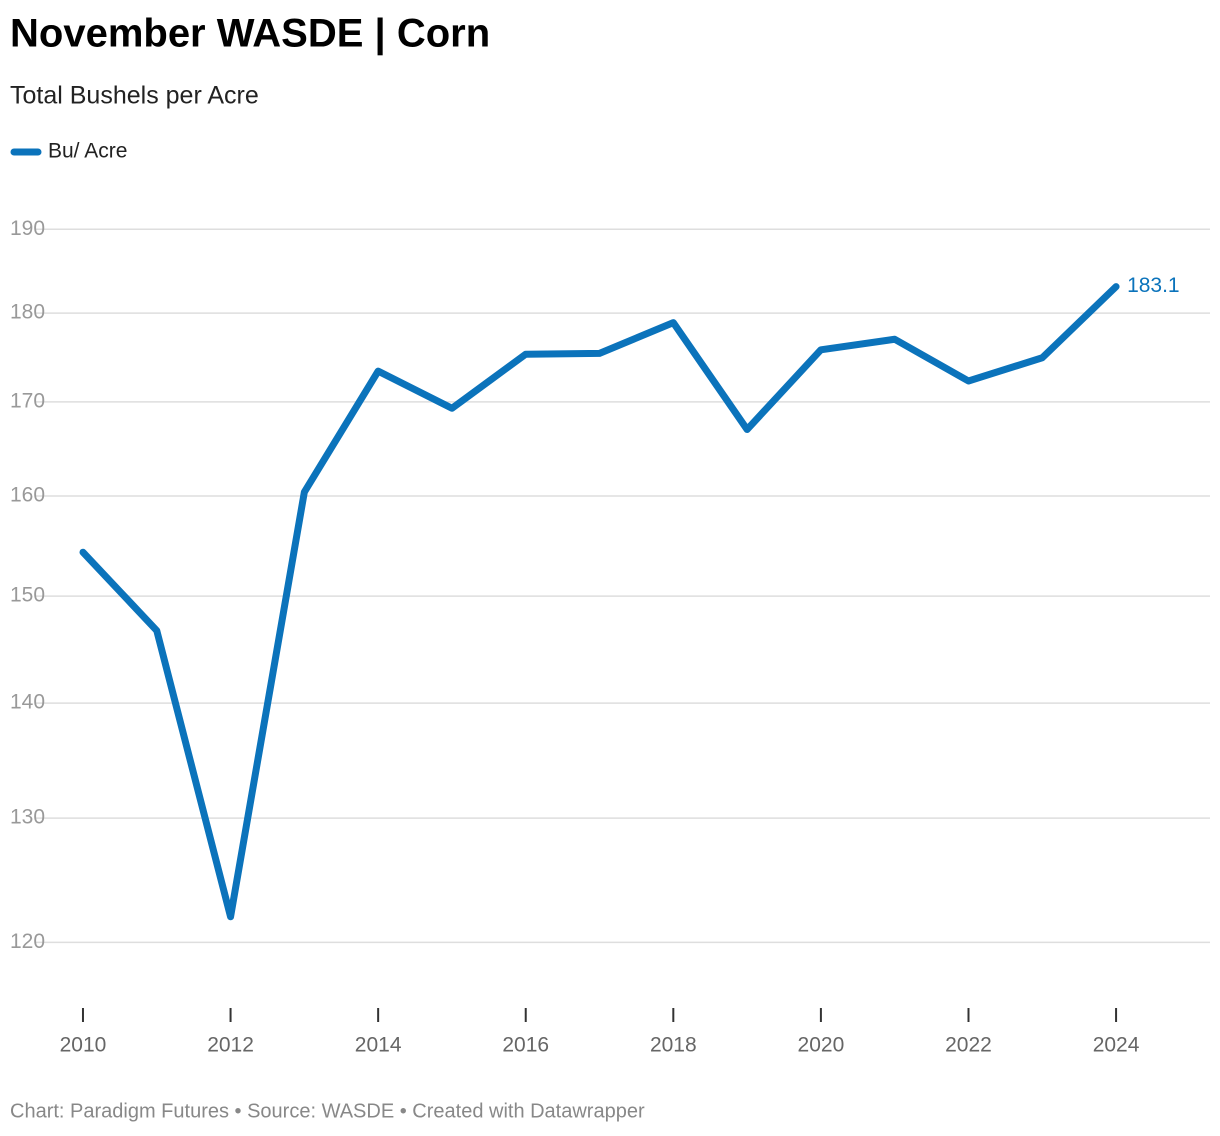  Describe the element at coordinates (83, 1045) in the screenshot. I see `x-tick-label: 2010` at that location.